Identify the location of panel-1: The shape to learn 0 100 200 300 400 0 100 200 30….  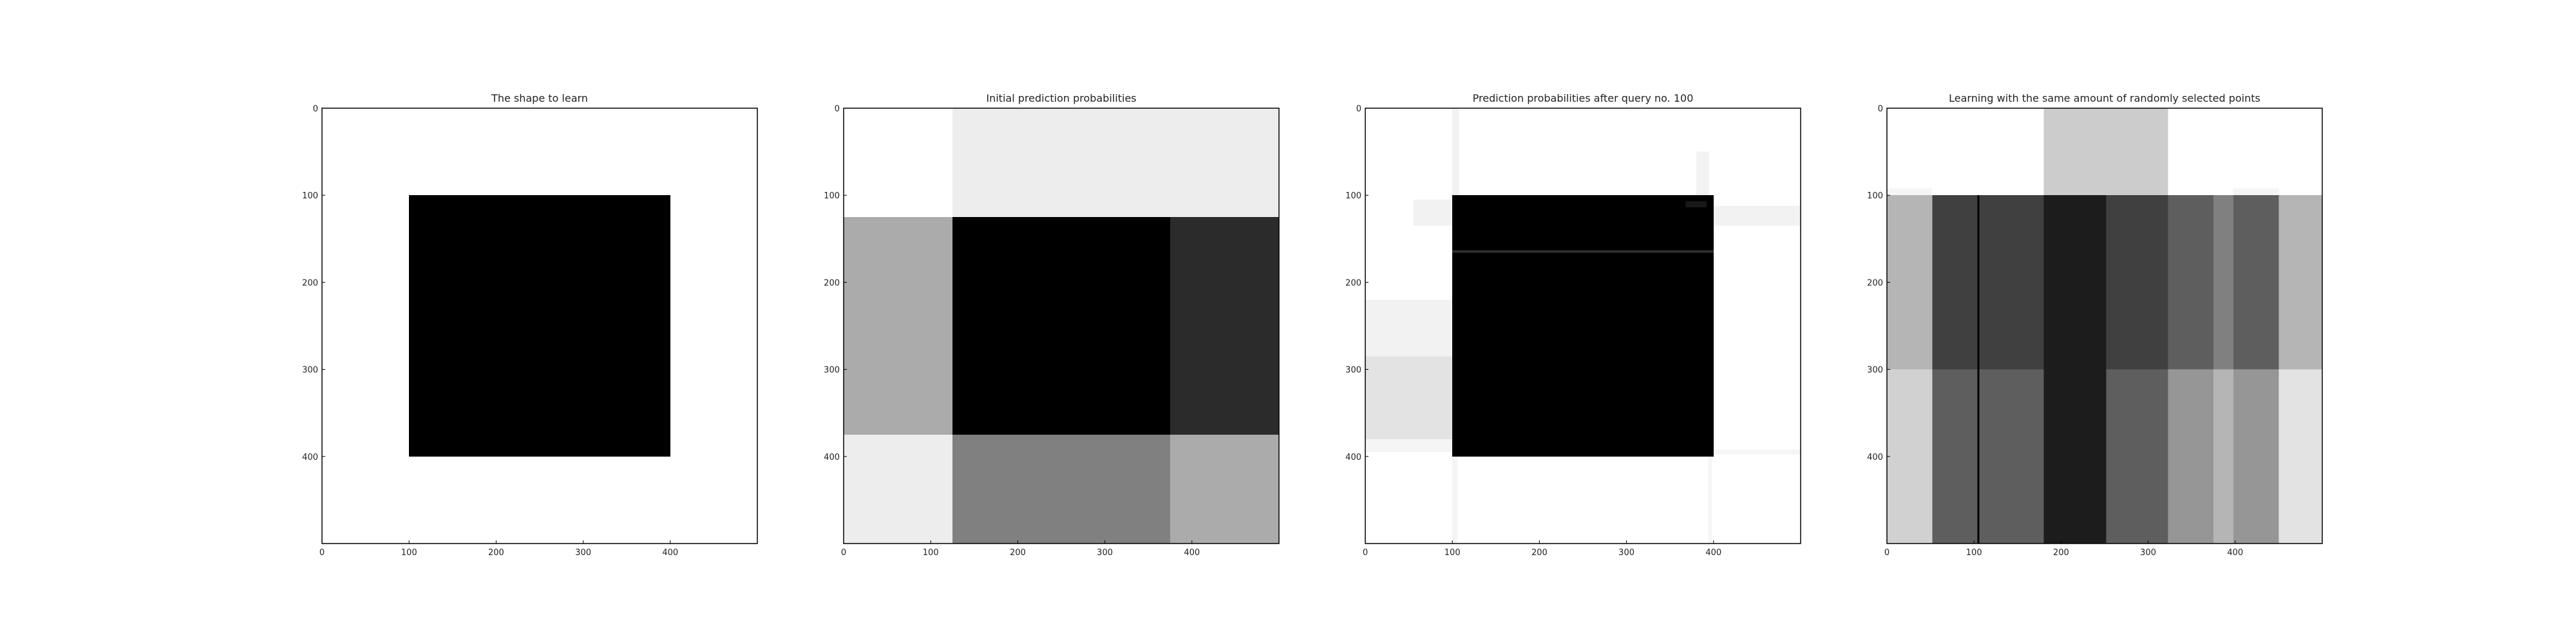
(530, 325).